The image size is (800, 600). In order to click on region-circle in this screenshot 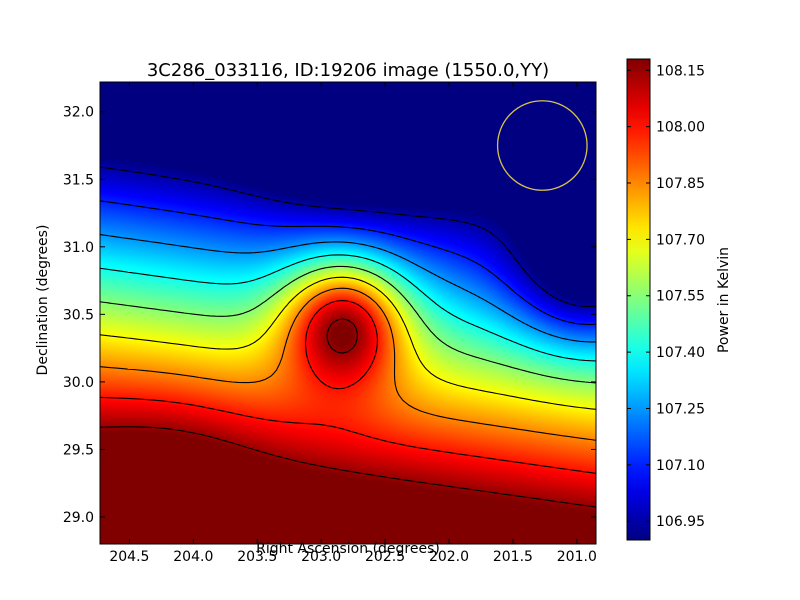, I will do `click(542, 145)`.